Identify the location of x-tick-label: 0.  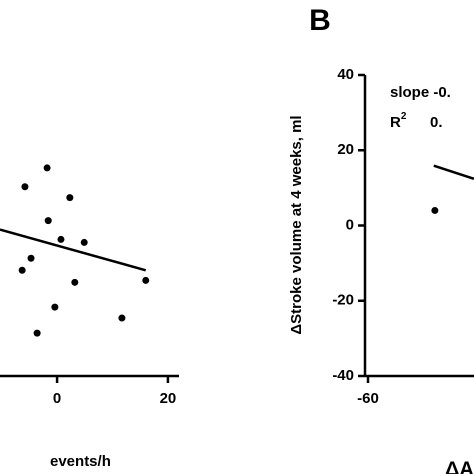
(57, 398).